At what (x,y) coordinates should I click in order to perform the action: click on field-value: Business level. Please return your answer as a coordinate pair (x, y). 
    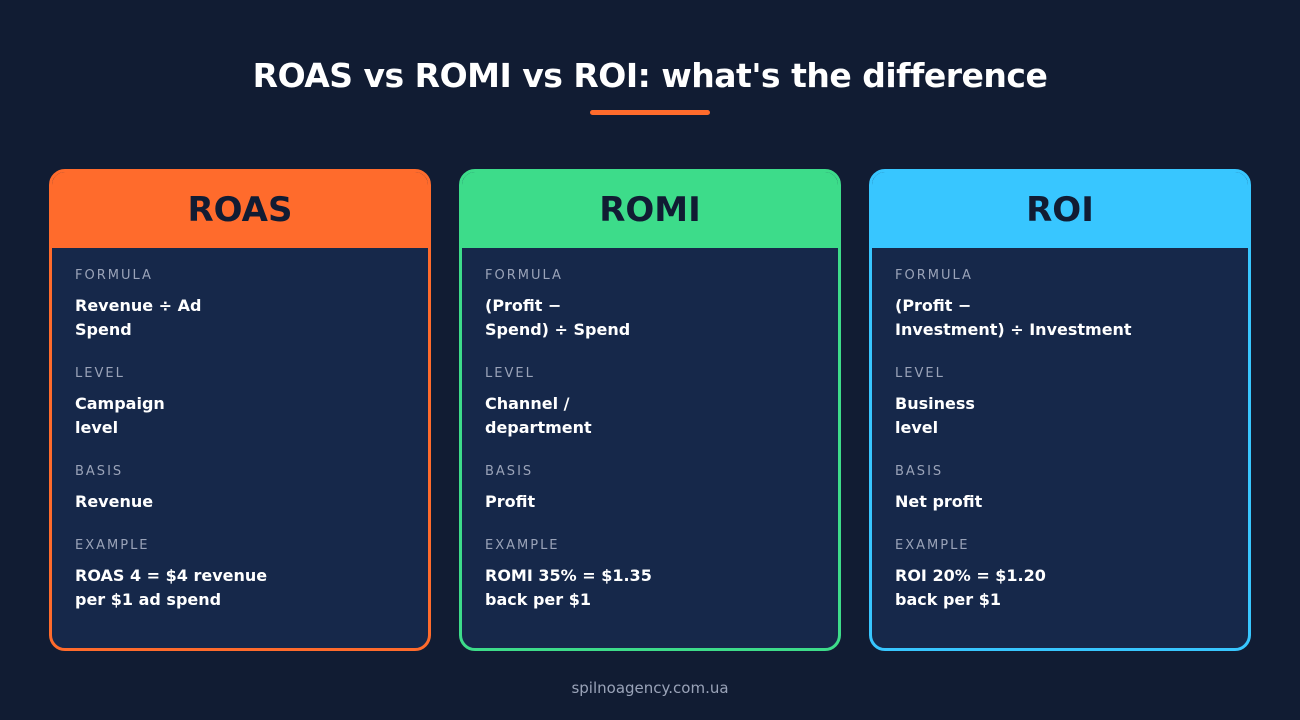
    Looking at the image, I should click on (935, 415).